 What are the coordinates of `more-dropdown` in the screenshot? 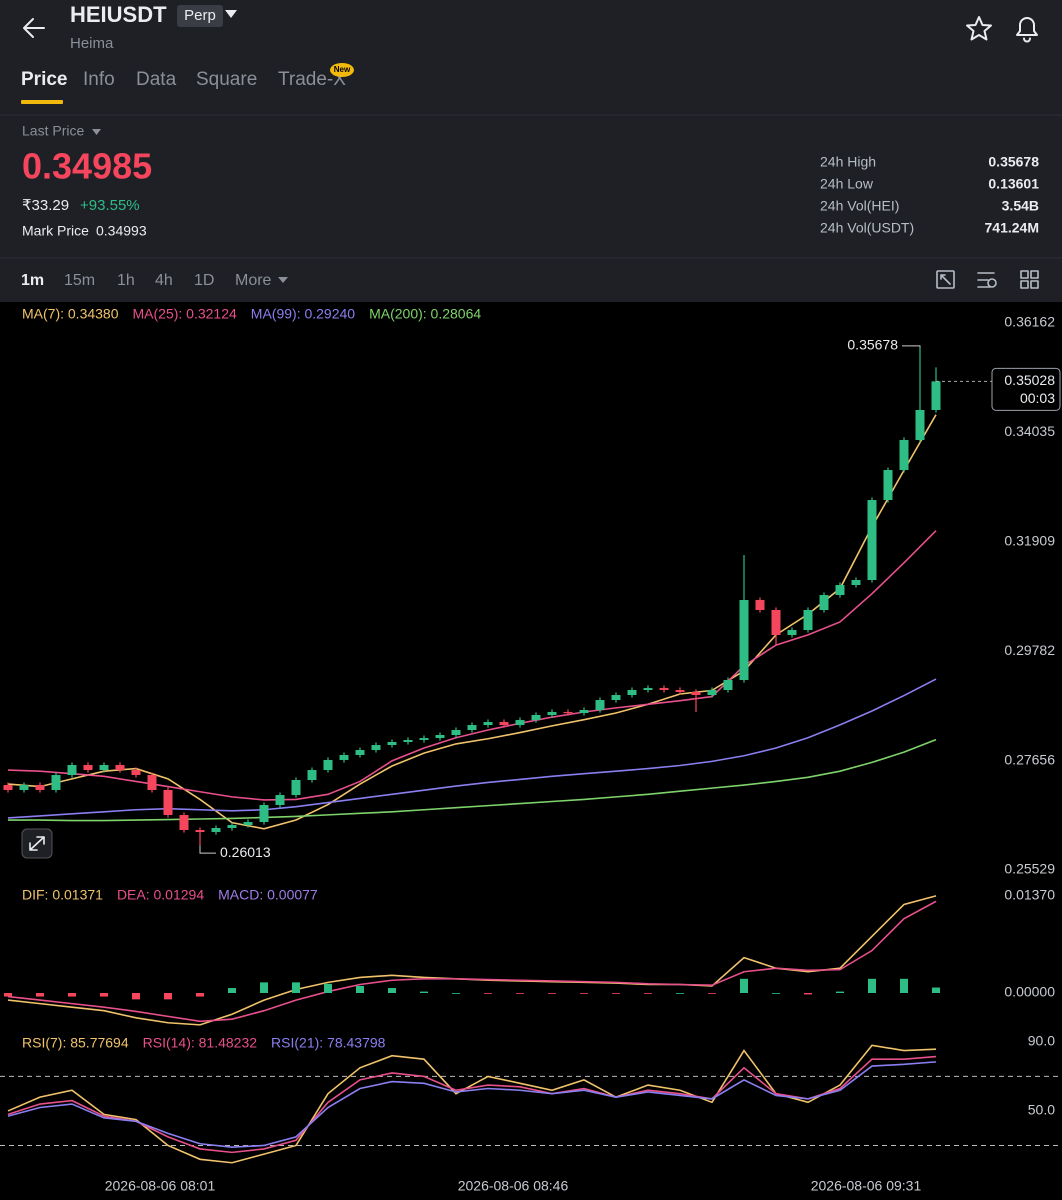 It's located at (283, 280).